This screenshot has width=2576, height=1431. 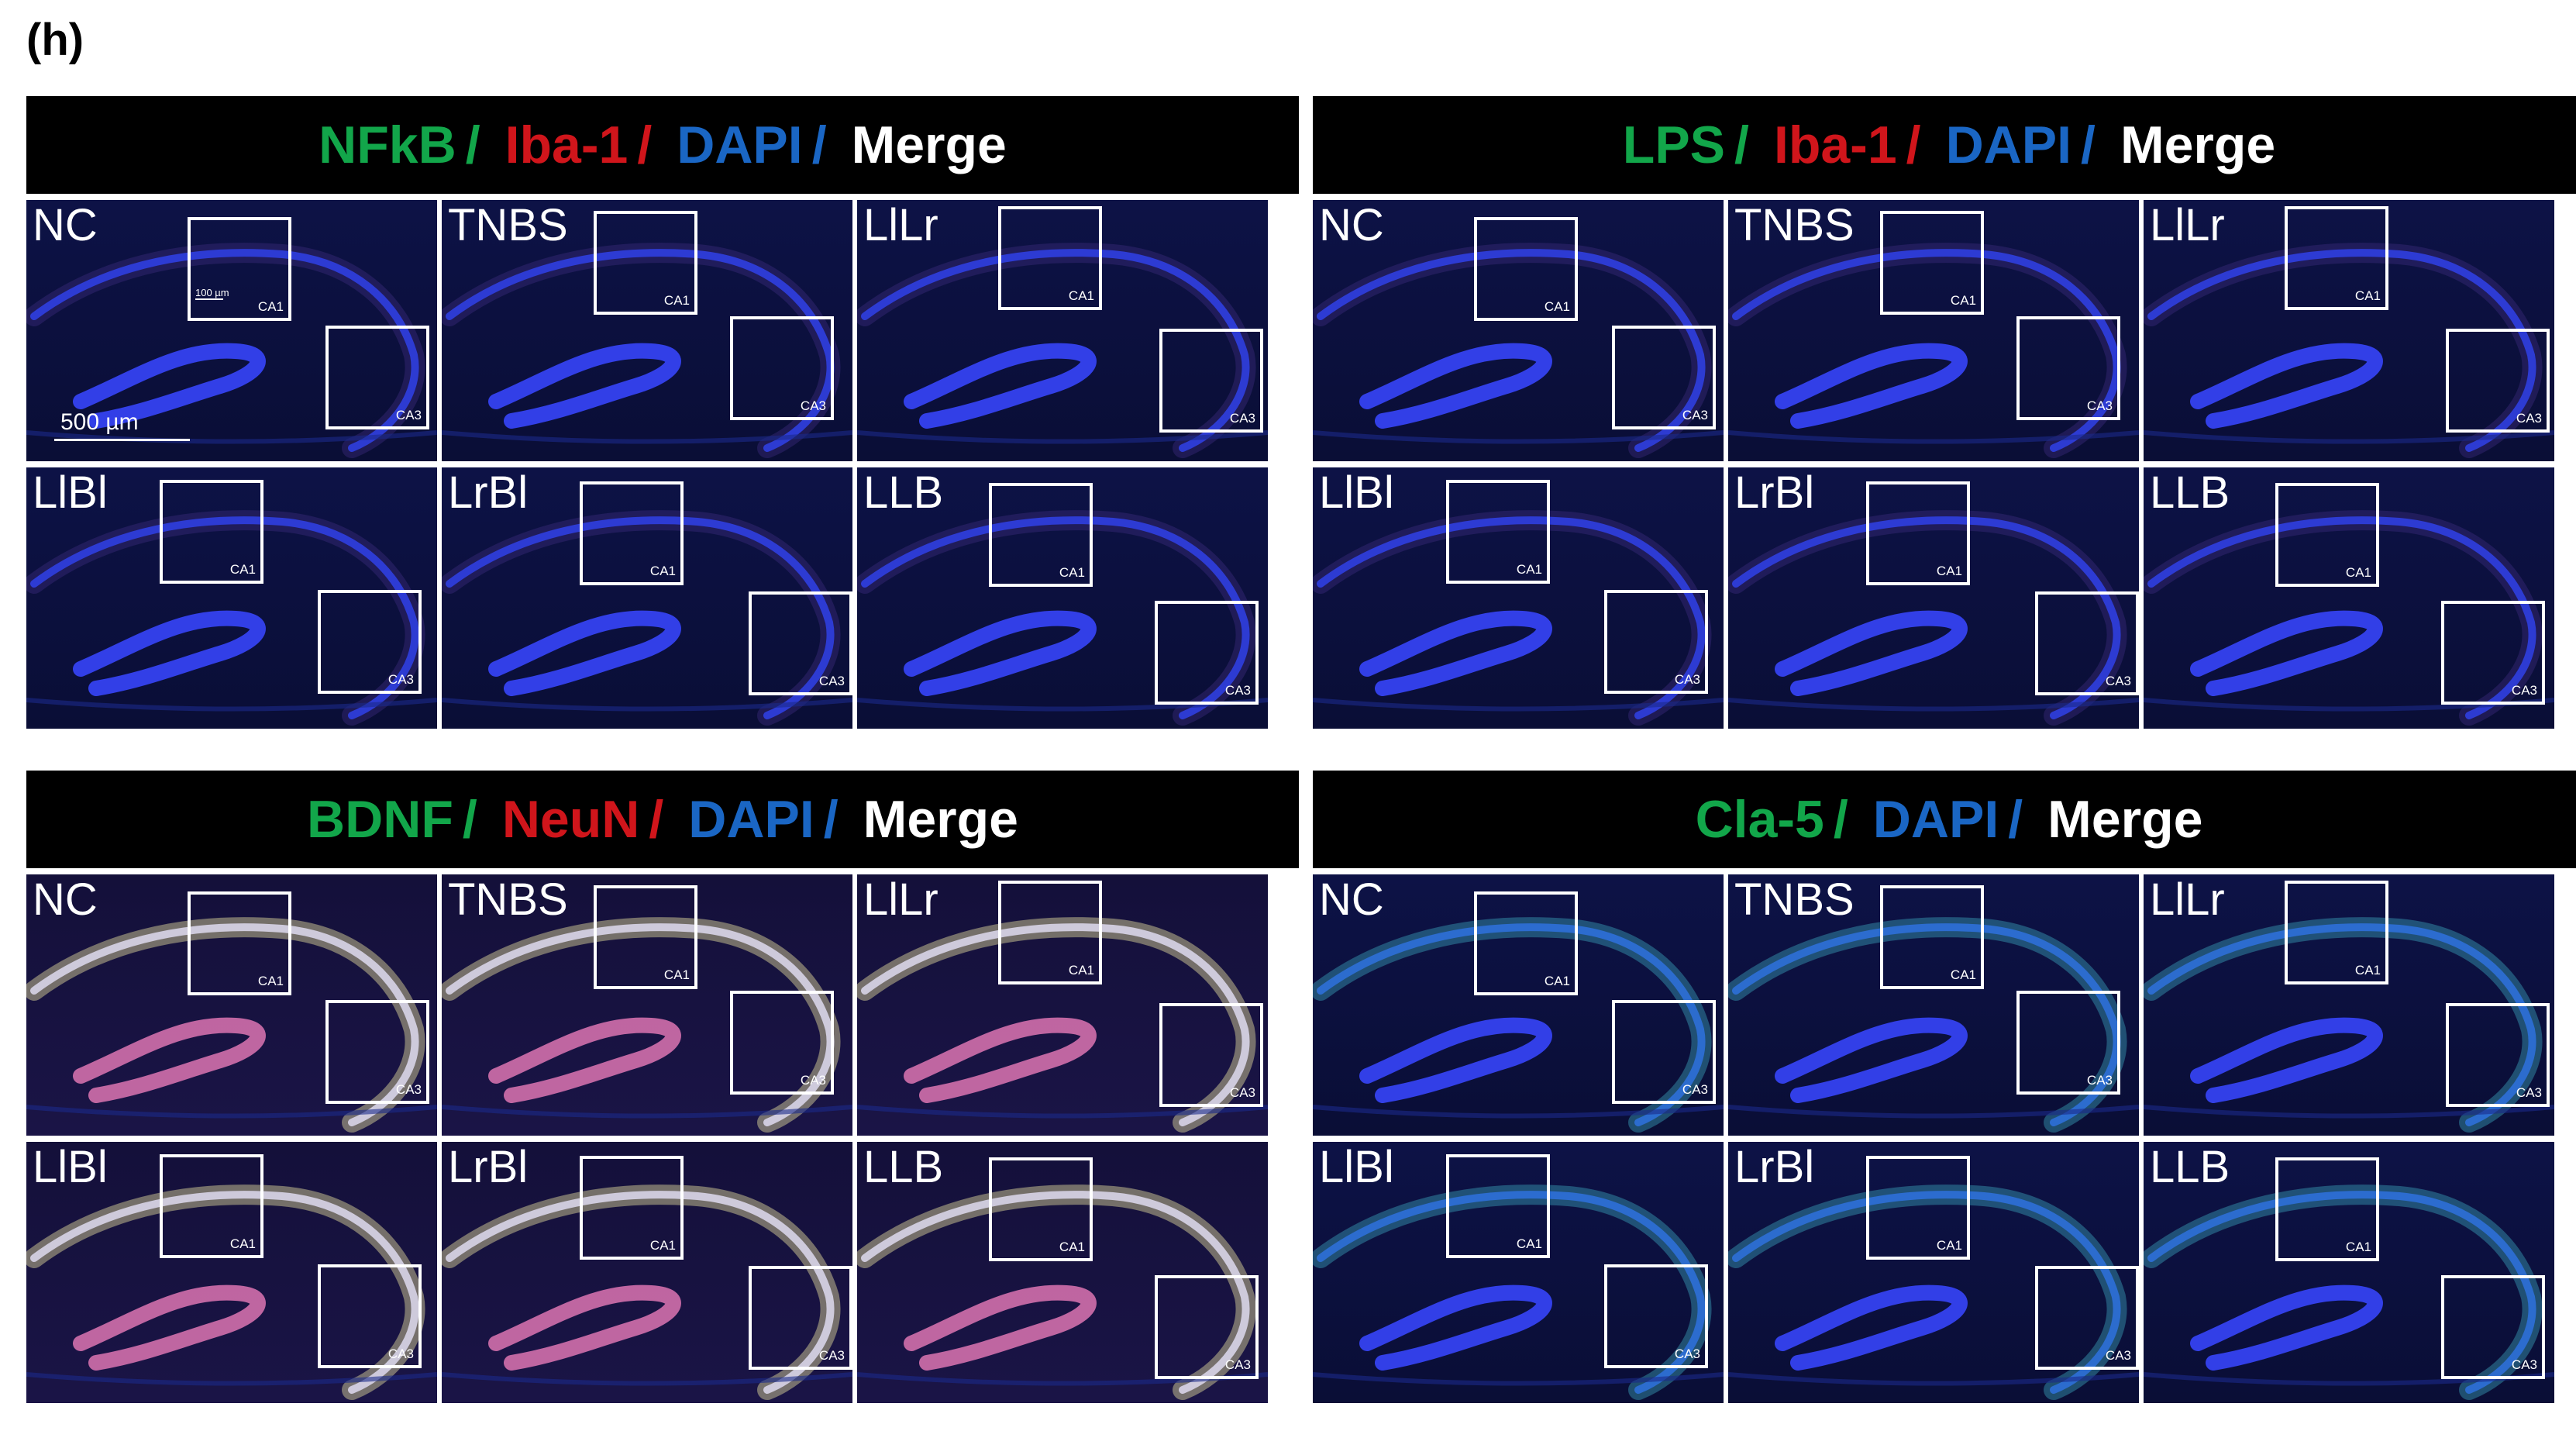 I want to click on block-header: NFkB / Iba-1/DAPI / Merge, so click(x=662, y=145).